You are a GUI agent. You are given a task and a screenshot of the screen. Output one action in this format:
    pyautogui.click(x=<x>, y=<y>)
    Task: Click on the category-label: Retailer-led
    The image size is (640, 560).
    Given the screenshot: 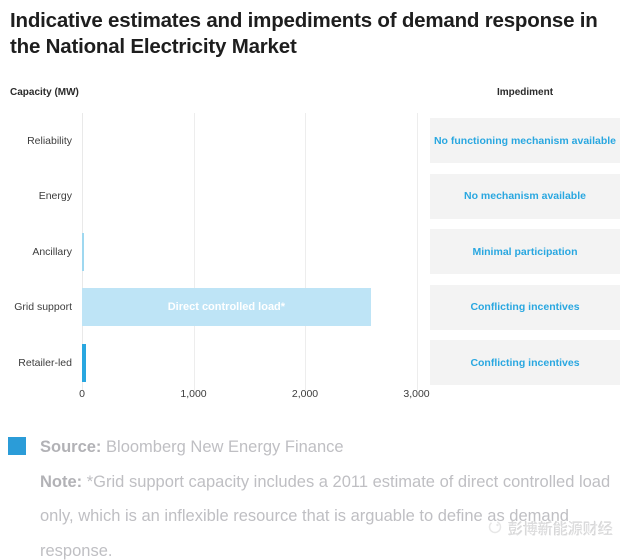 What is the action you would take?
    pyautogui.click(x=45, y=362)
    